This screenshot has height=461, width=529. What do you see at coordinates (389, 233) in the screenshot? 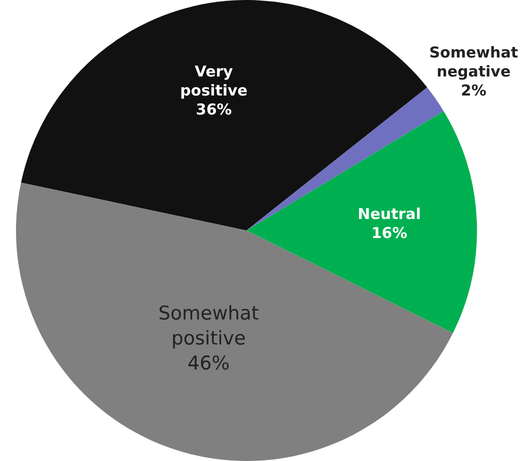
I see `data-label: 16%` at bounding box center [389, 233].